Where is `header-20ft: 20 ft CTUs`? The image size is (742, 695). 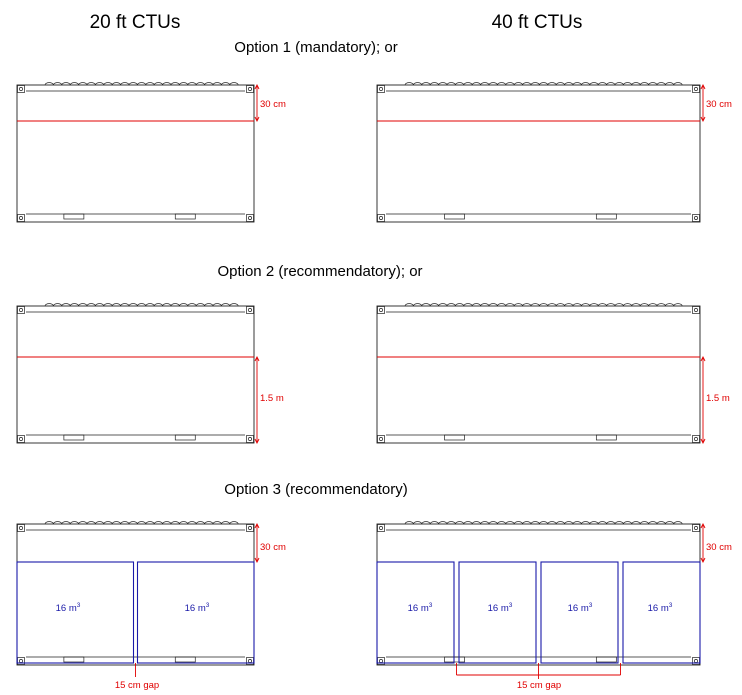 header-20ft: 20 ft CTUs is located at coordinates (135, 22).